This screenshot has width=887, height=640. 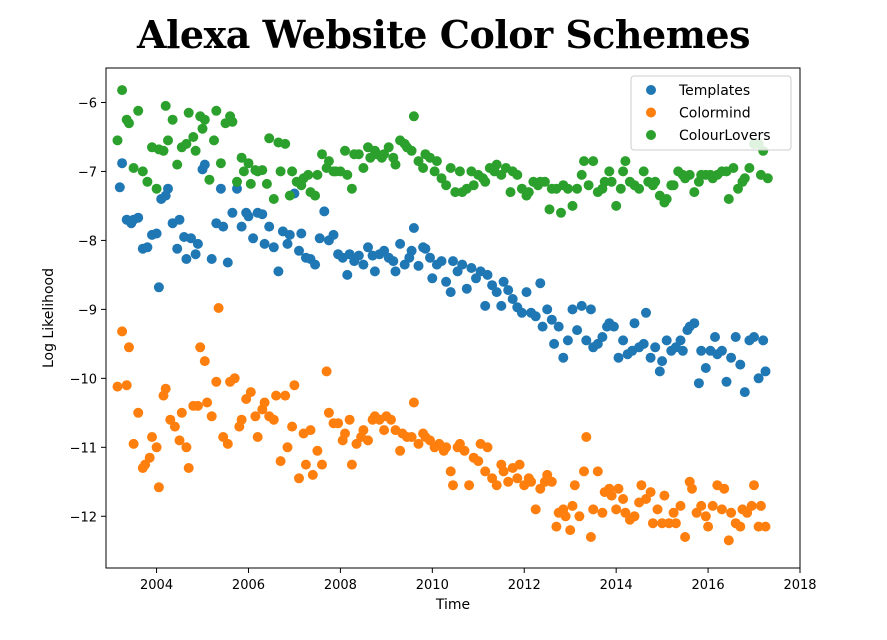 I want to click on y-tick-label: −11, so click(x=83, y=448).